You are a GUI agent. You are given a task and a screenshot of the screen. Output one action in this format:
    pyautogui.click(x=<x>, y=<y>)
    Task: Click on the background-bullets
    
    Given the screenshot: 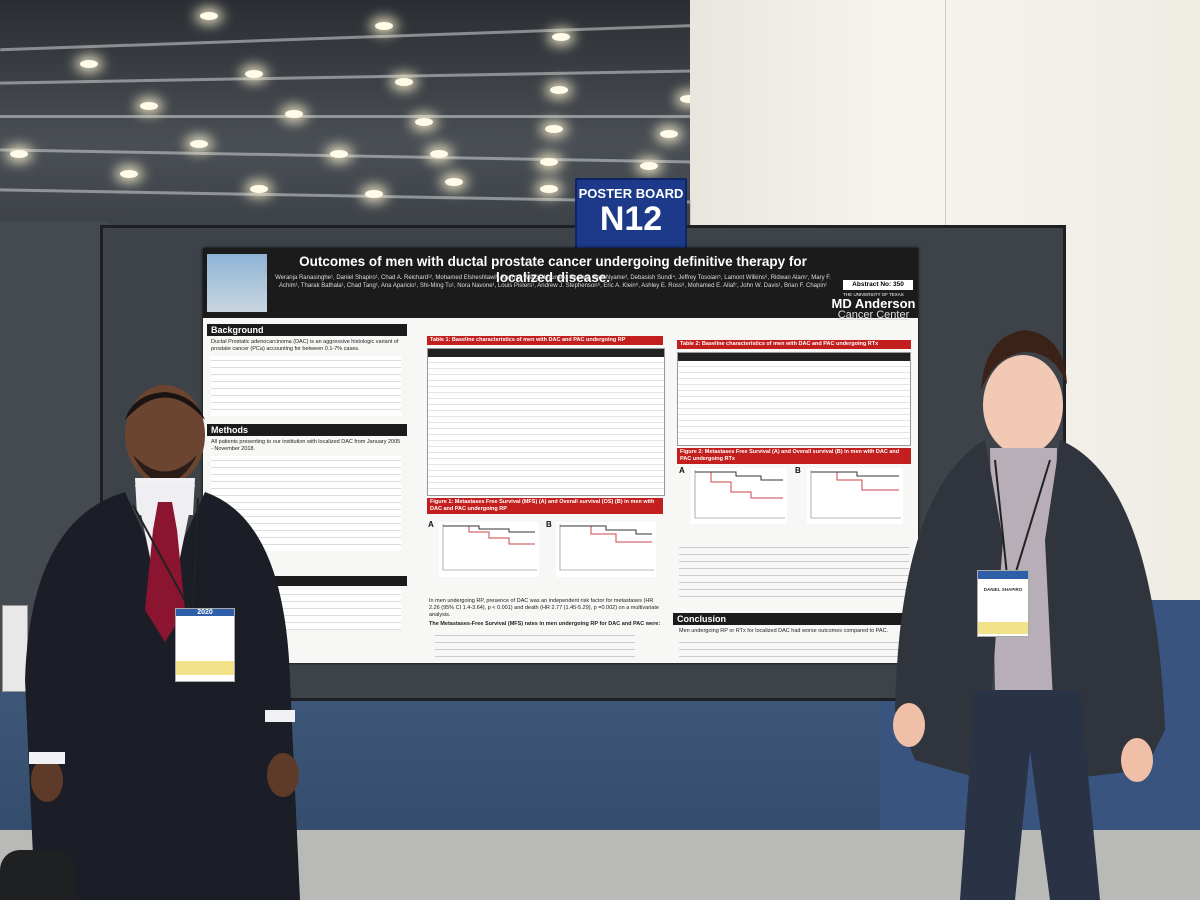 What is the action you would take?
    pyautogui.click(x=306, y=386)
    